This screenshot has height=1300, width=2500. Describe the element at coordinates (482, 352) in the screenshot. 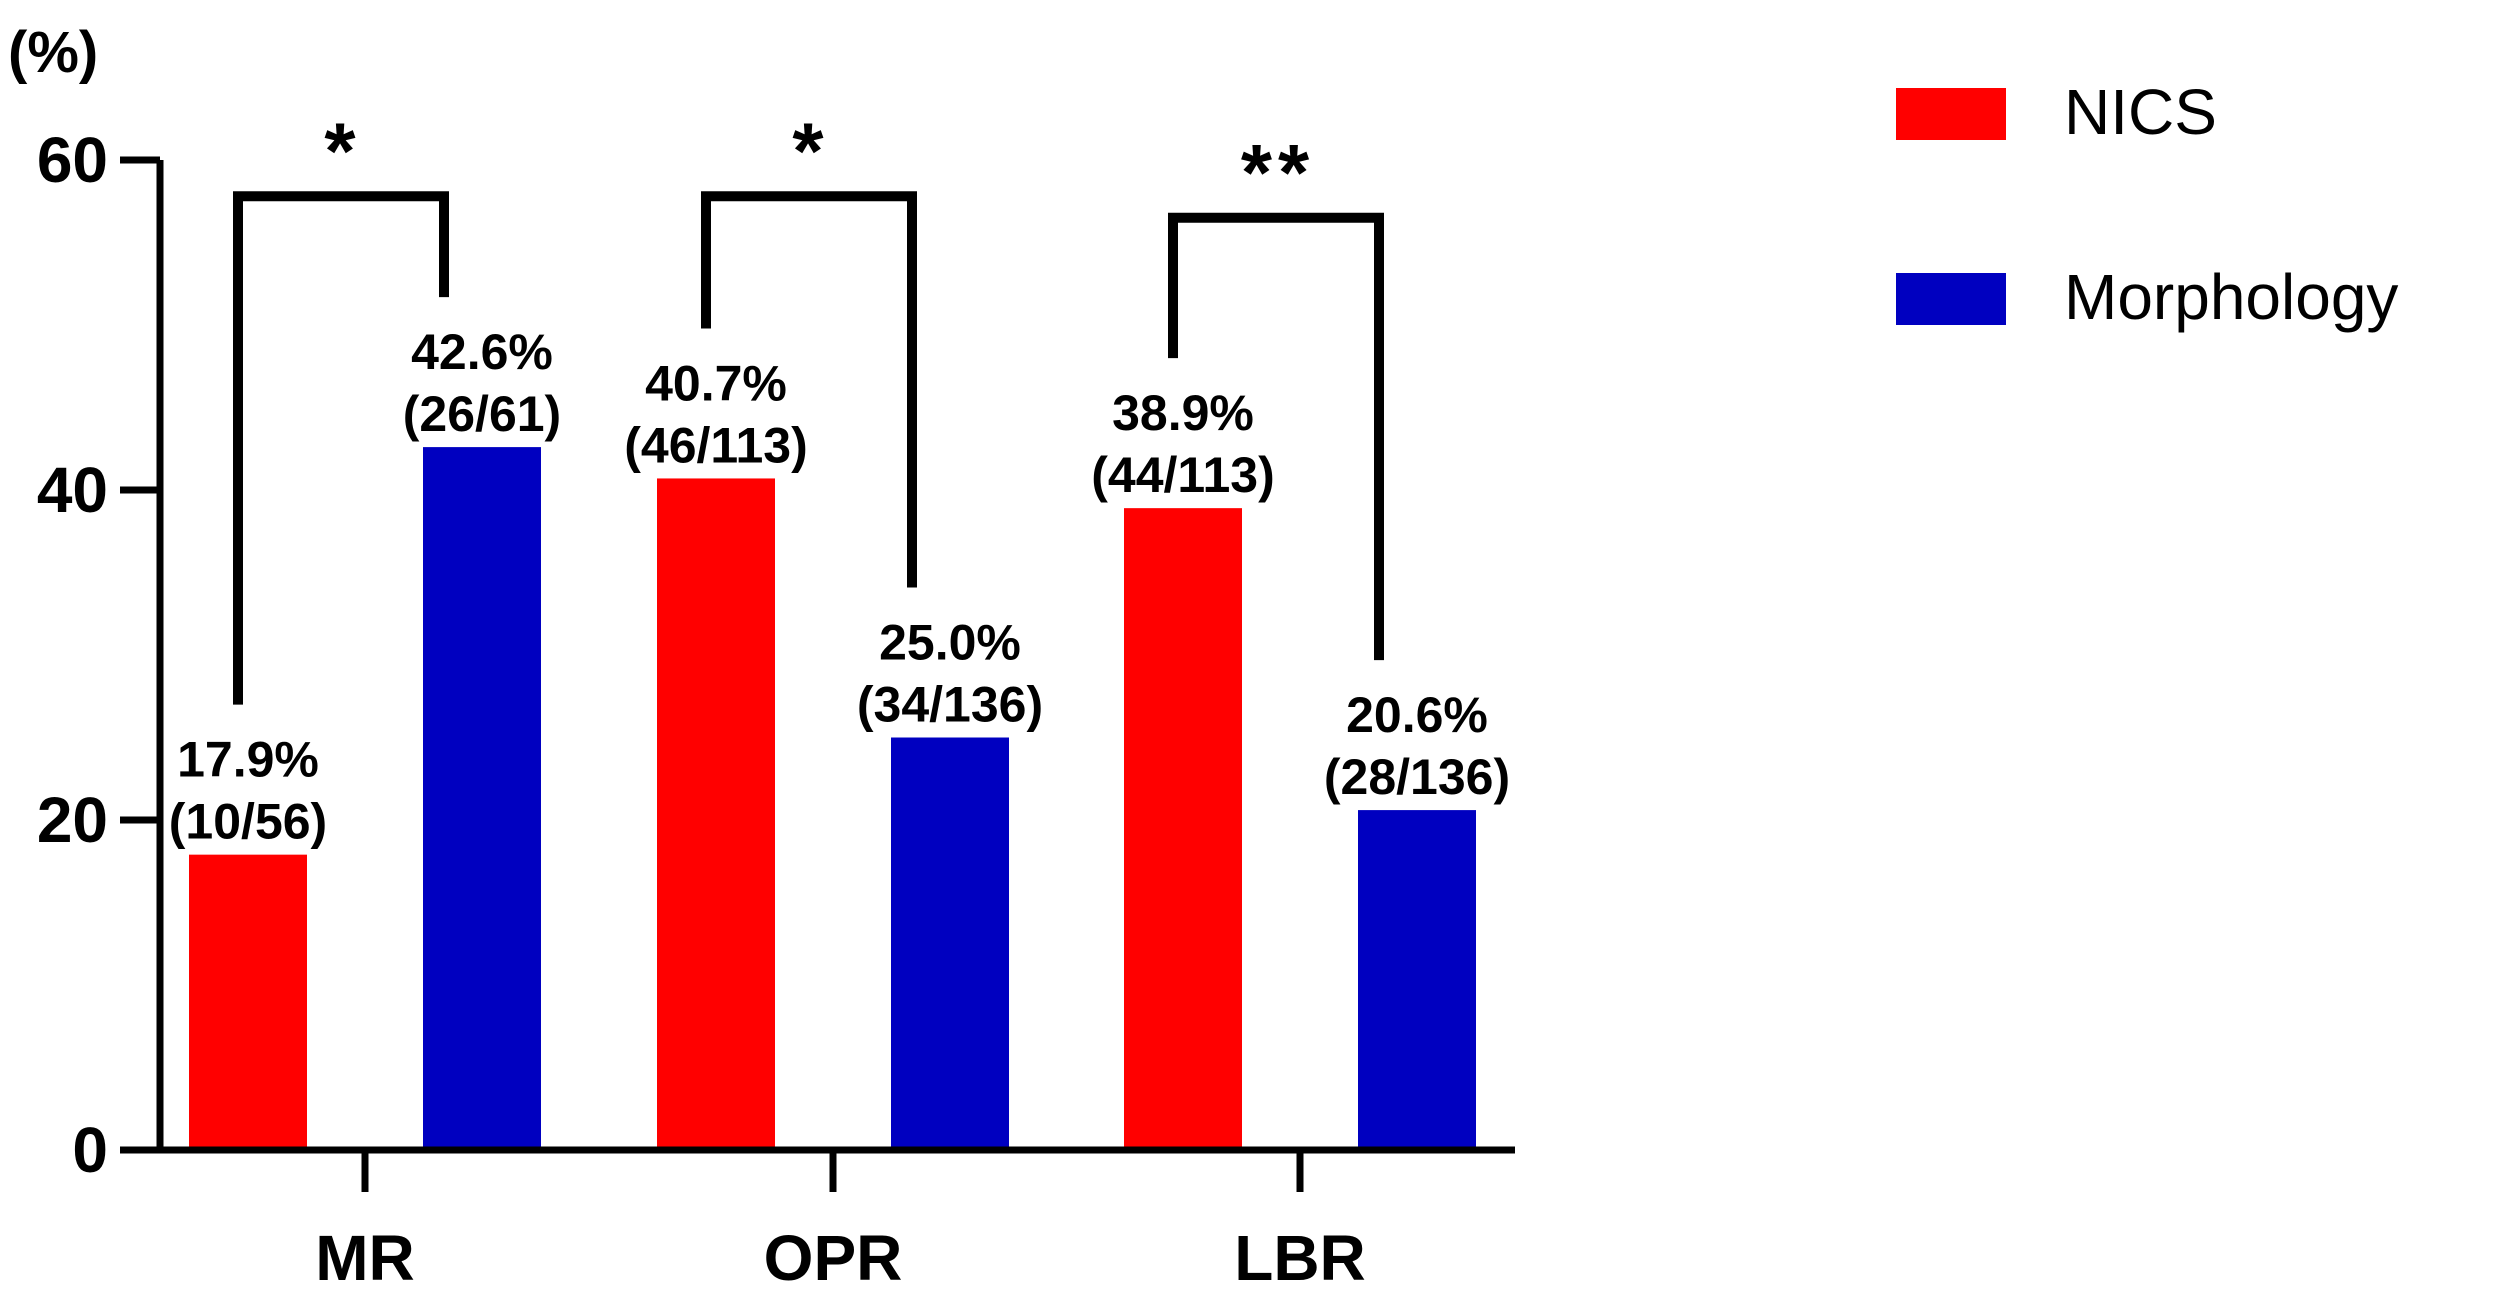

I see `value-label: 42.6%` at that location.